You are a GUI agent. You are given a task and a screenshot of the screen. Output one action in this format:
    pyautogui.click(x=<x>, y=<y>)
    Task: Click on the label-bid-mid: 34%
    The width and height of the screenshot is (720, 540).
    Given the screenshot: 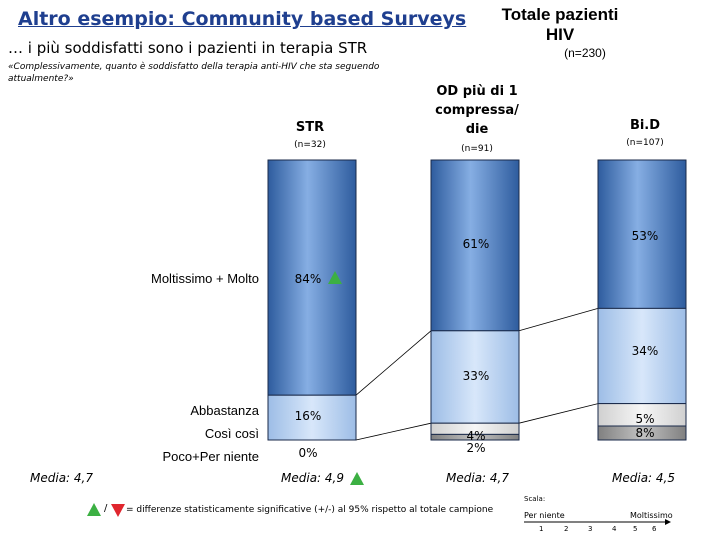 What is the action you would take?
    pyautogui.click(x=645, y=351)
    